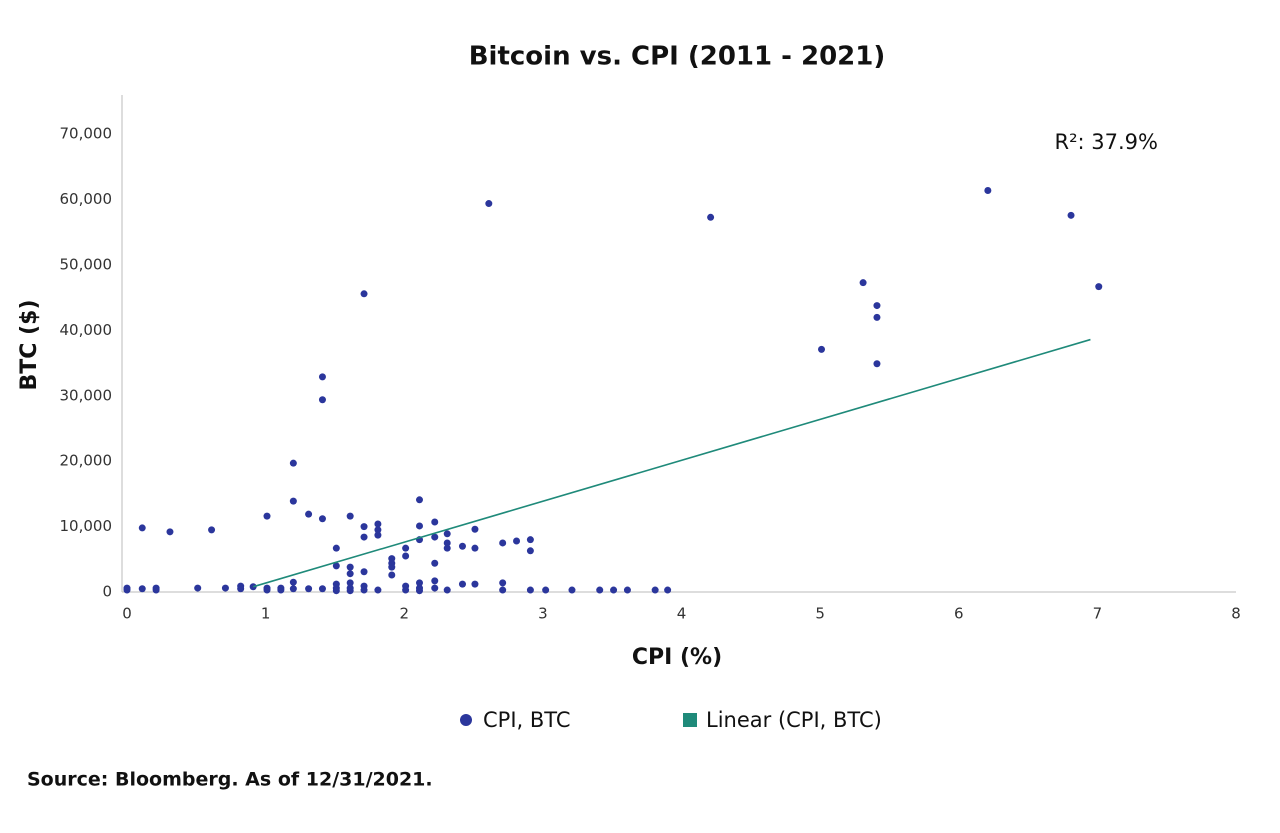  I want to click on x-tick-label: 3, so click(543, 614).